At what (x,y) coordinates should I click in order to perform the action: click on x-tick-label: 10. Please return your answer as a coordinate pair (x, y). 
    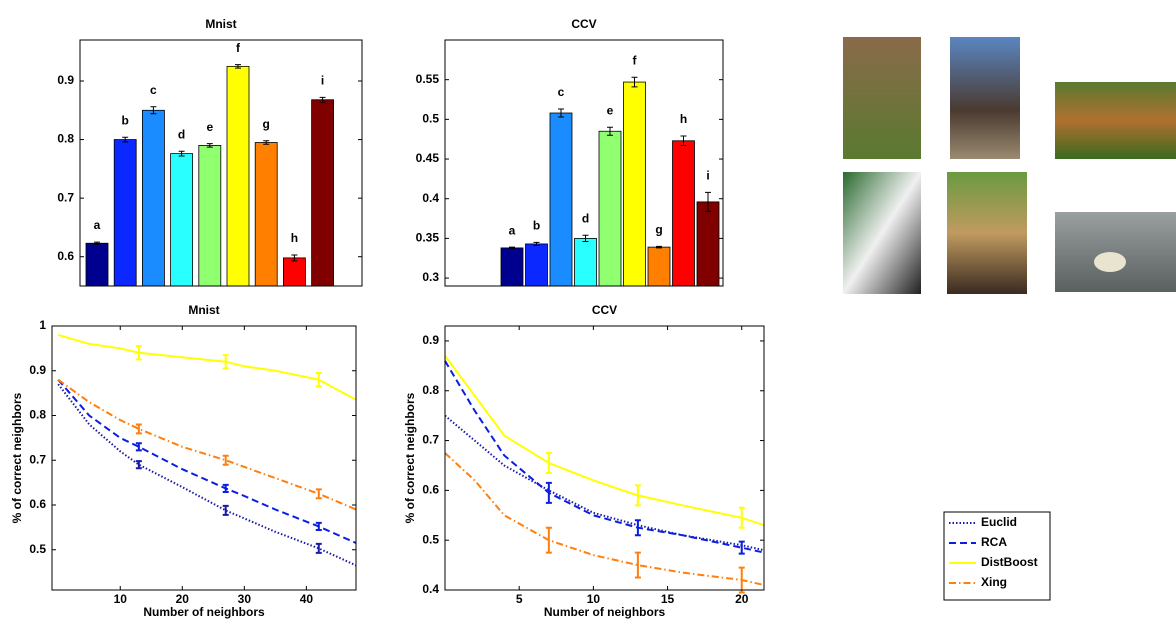
    Looking at the image, I should click on (594, 599).